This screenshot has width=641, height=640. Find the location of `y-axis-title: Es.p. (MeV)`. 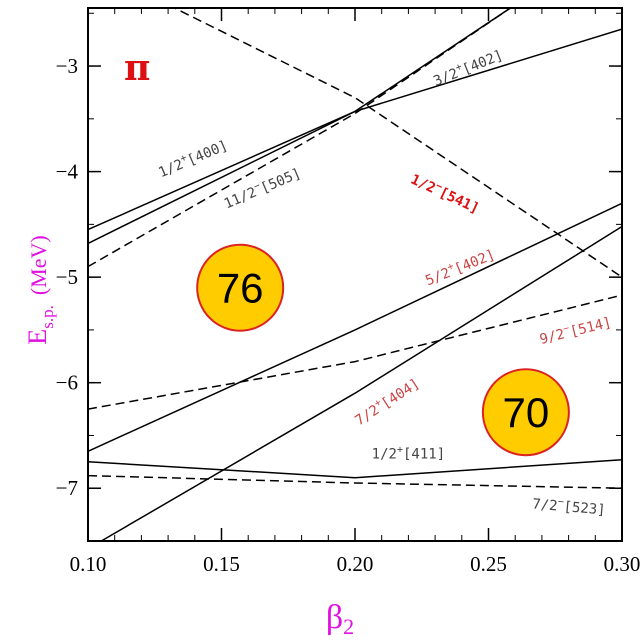

y-axis-title: Es.p. (MeV) is located at coordinates (40, 289).